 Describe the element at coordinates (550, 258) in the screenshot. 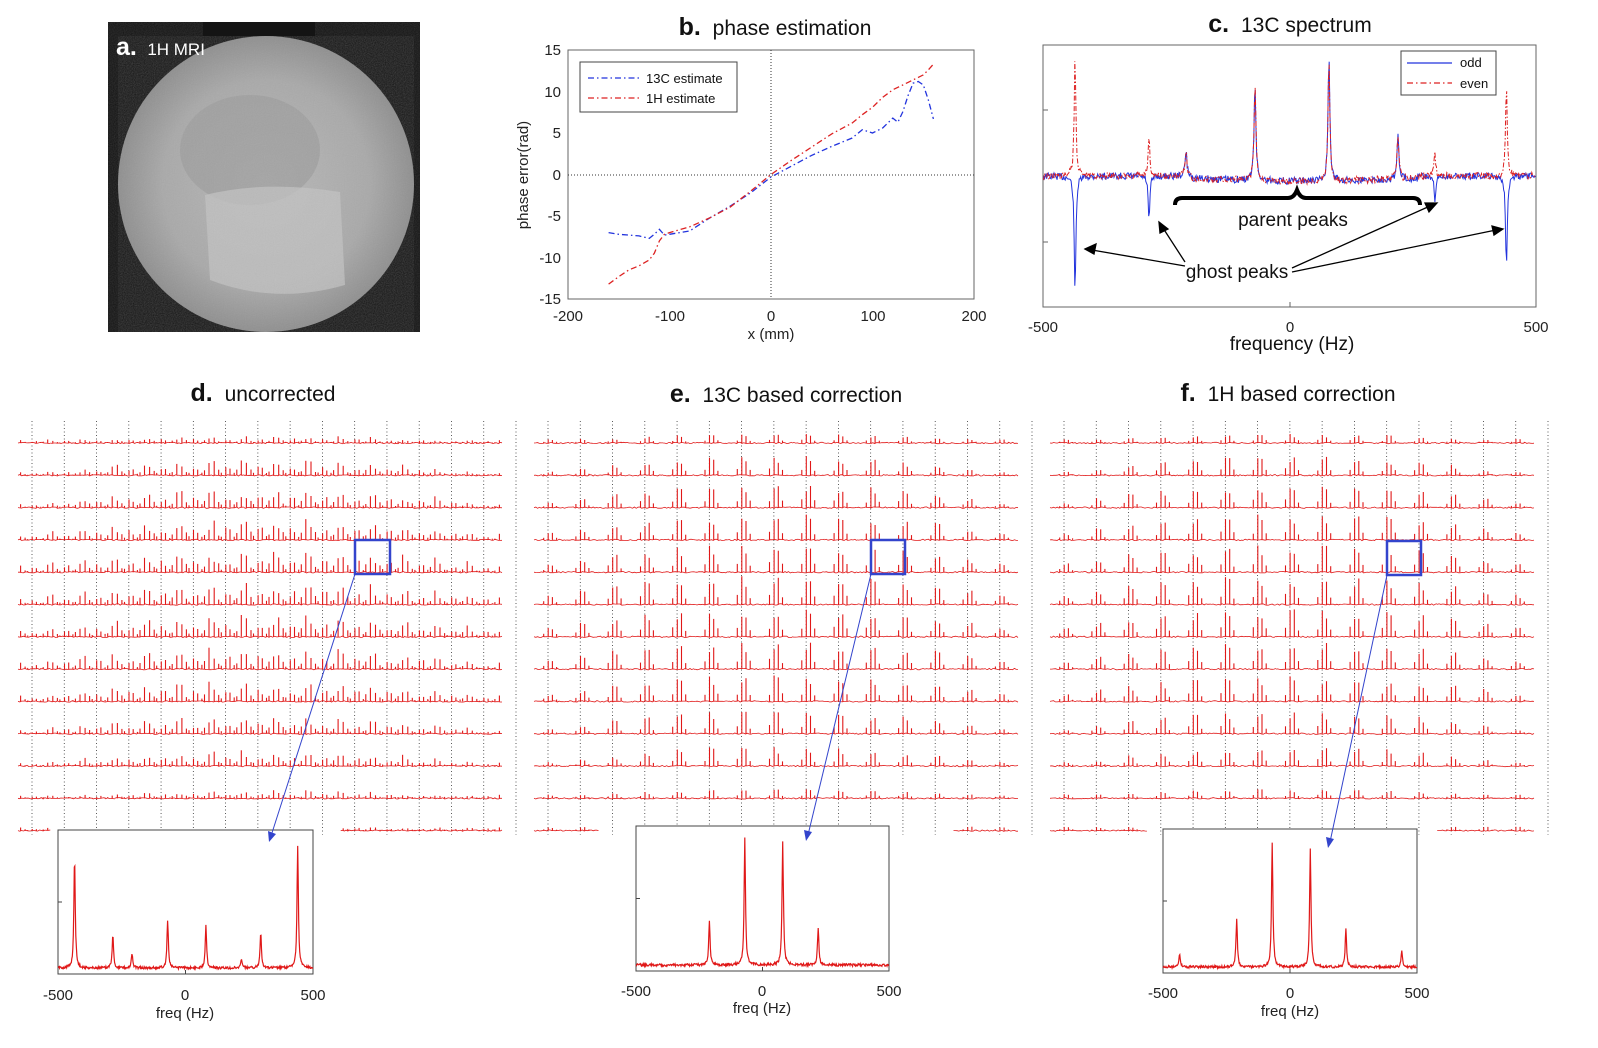

I see `panel-b-ytick: -10` at that location.